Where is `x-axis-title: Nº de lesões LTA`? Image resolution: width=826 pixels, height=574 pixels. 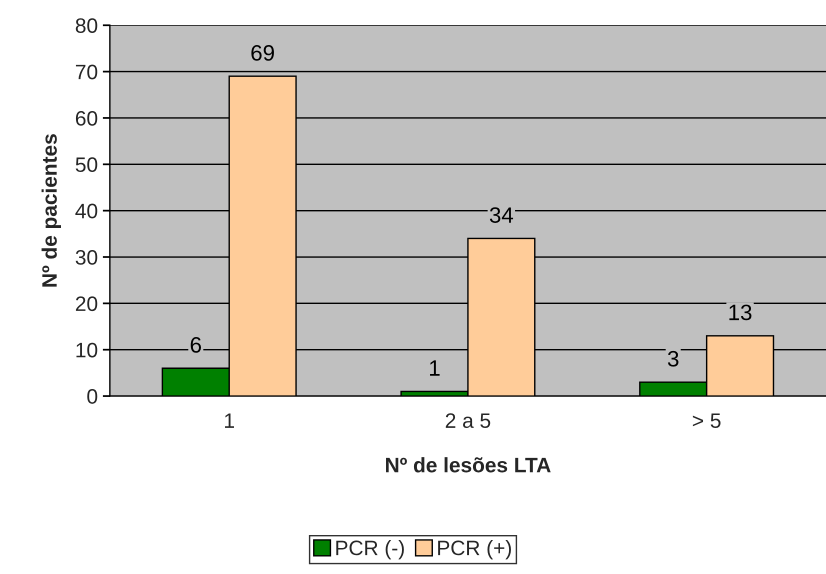
x-axis-title: Nº de lesões LTA is located at coordinates (468, 464).